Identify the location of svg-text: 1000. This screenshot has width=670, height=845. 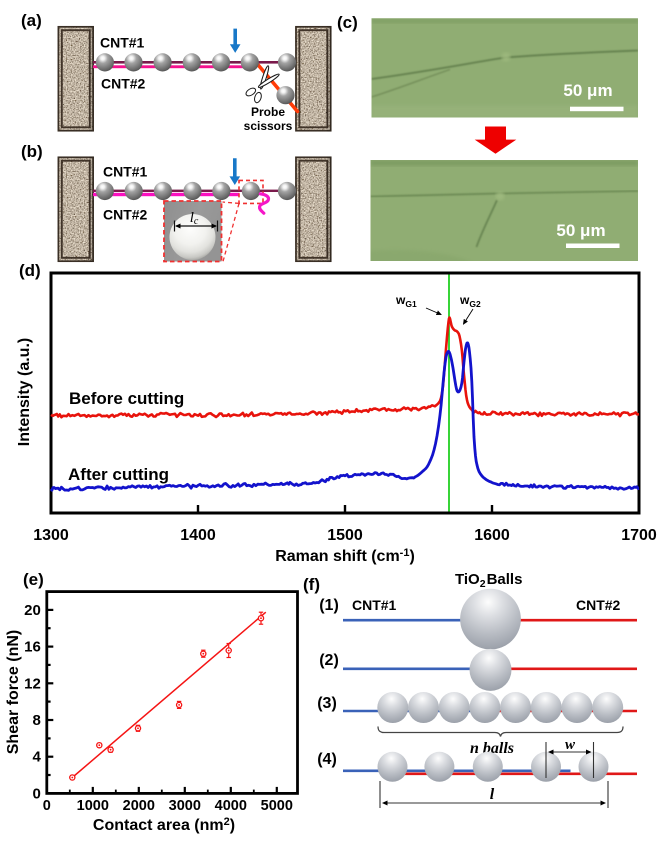
(93, 806).